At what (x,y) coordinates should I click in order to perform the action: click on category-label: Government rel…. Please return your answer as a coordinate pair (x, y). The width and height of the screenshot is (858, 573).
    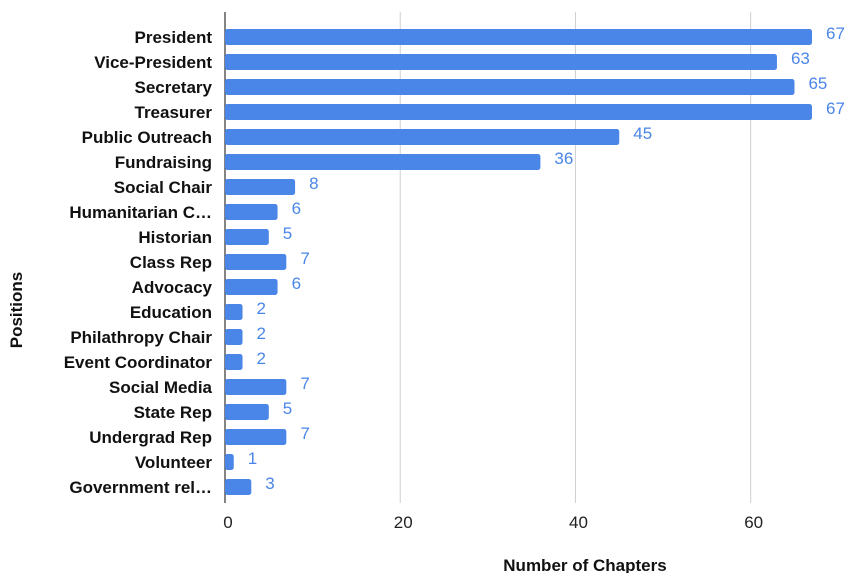
    Looking at the image, I should click on (140, 487).